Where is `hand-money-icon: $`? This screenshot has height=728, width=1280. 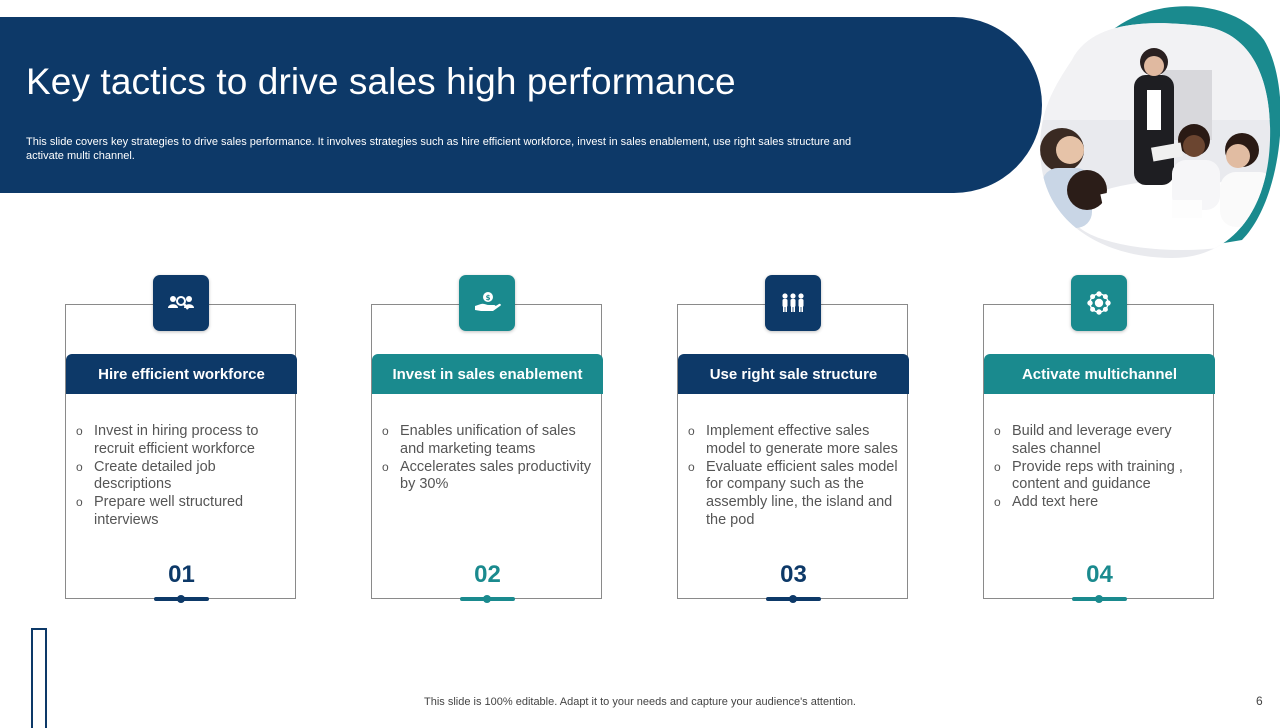
hand-money-icon: $ is located at coordinates (487, 303).